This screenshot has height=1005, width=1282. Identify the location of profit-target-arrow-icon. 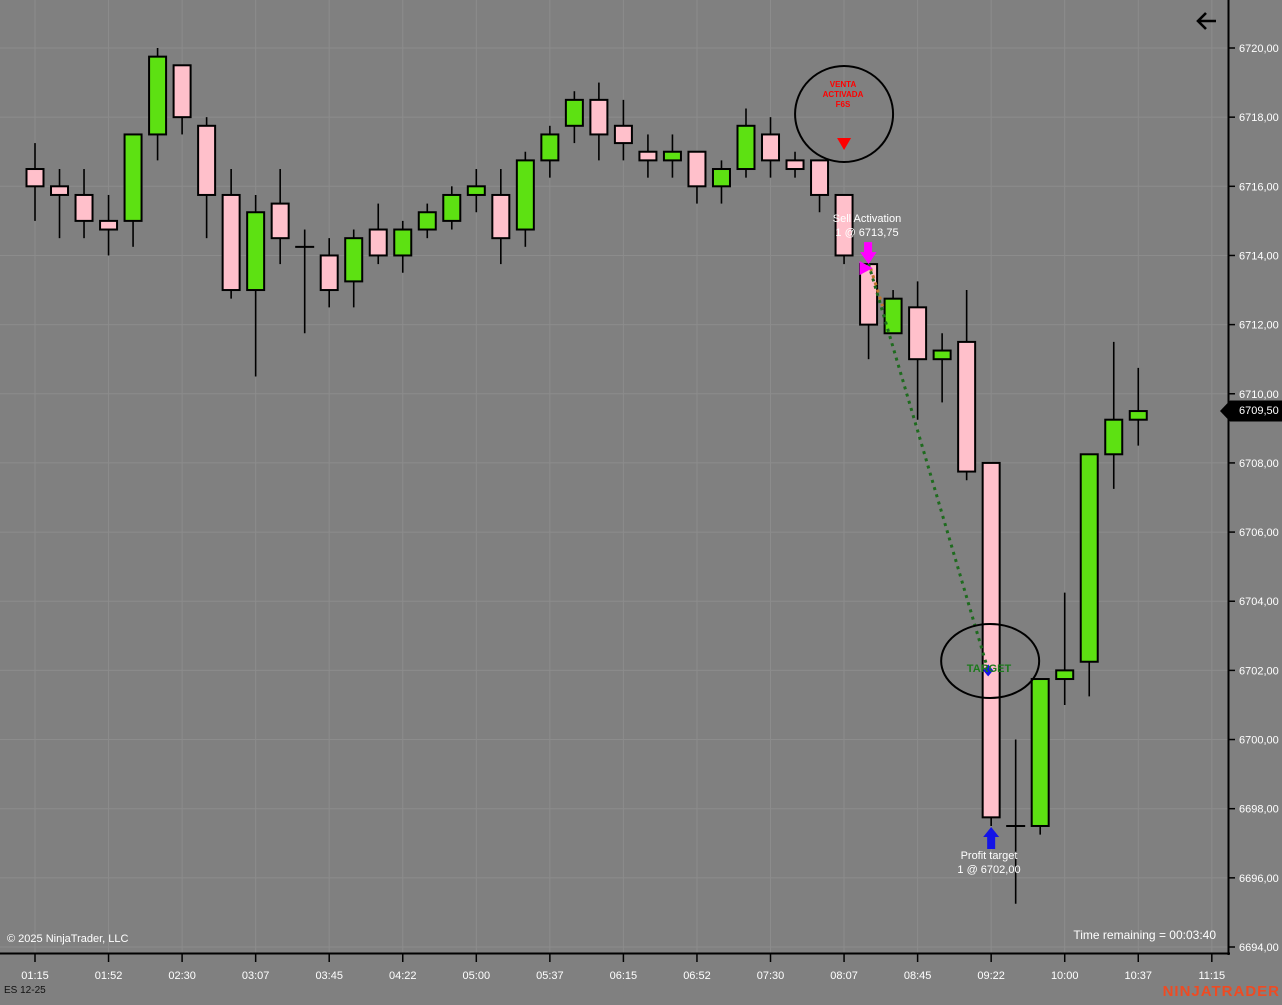
(991, 838).